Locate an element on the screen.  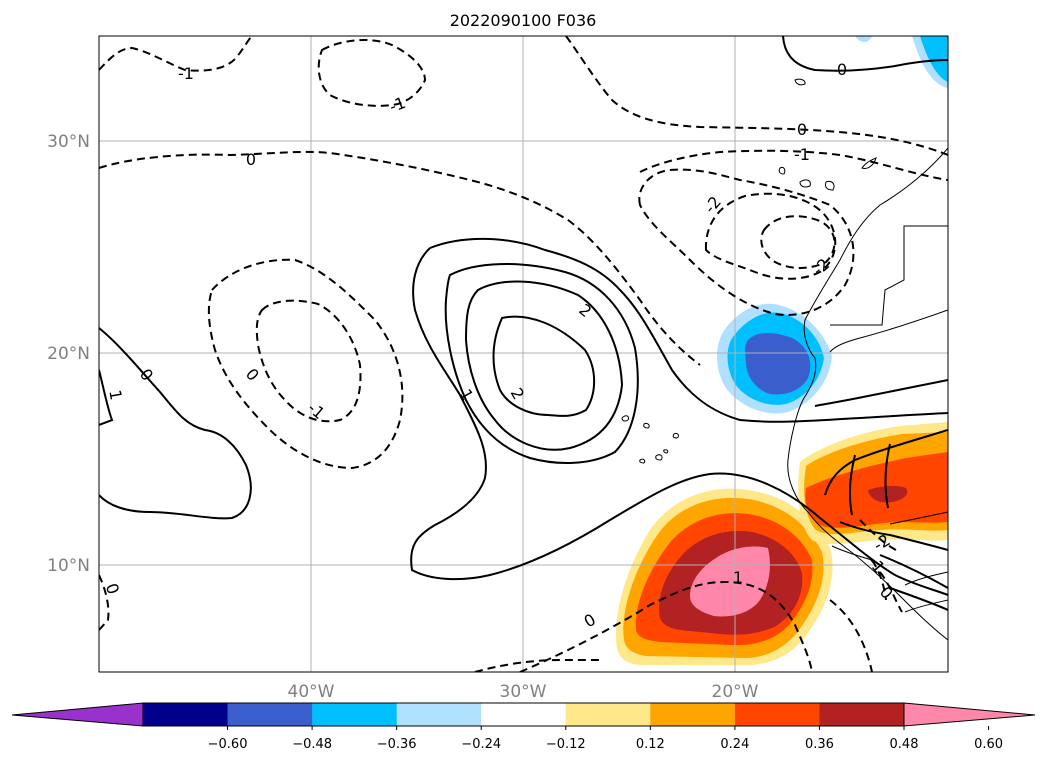
figure-title: 2022090100 F036 is located at coordinates (523, 20).